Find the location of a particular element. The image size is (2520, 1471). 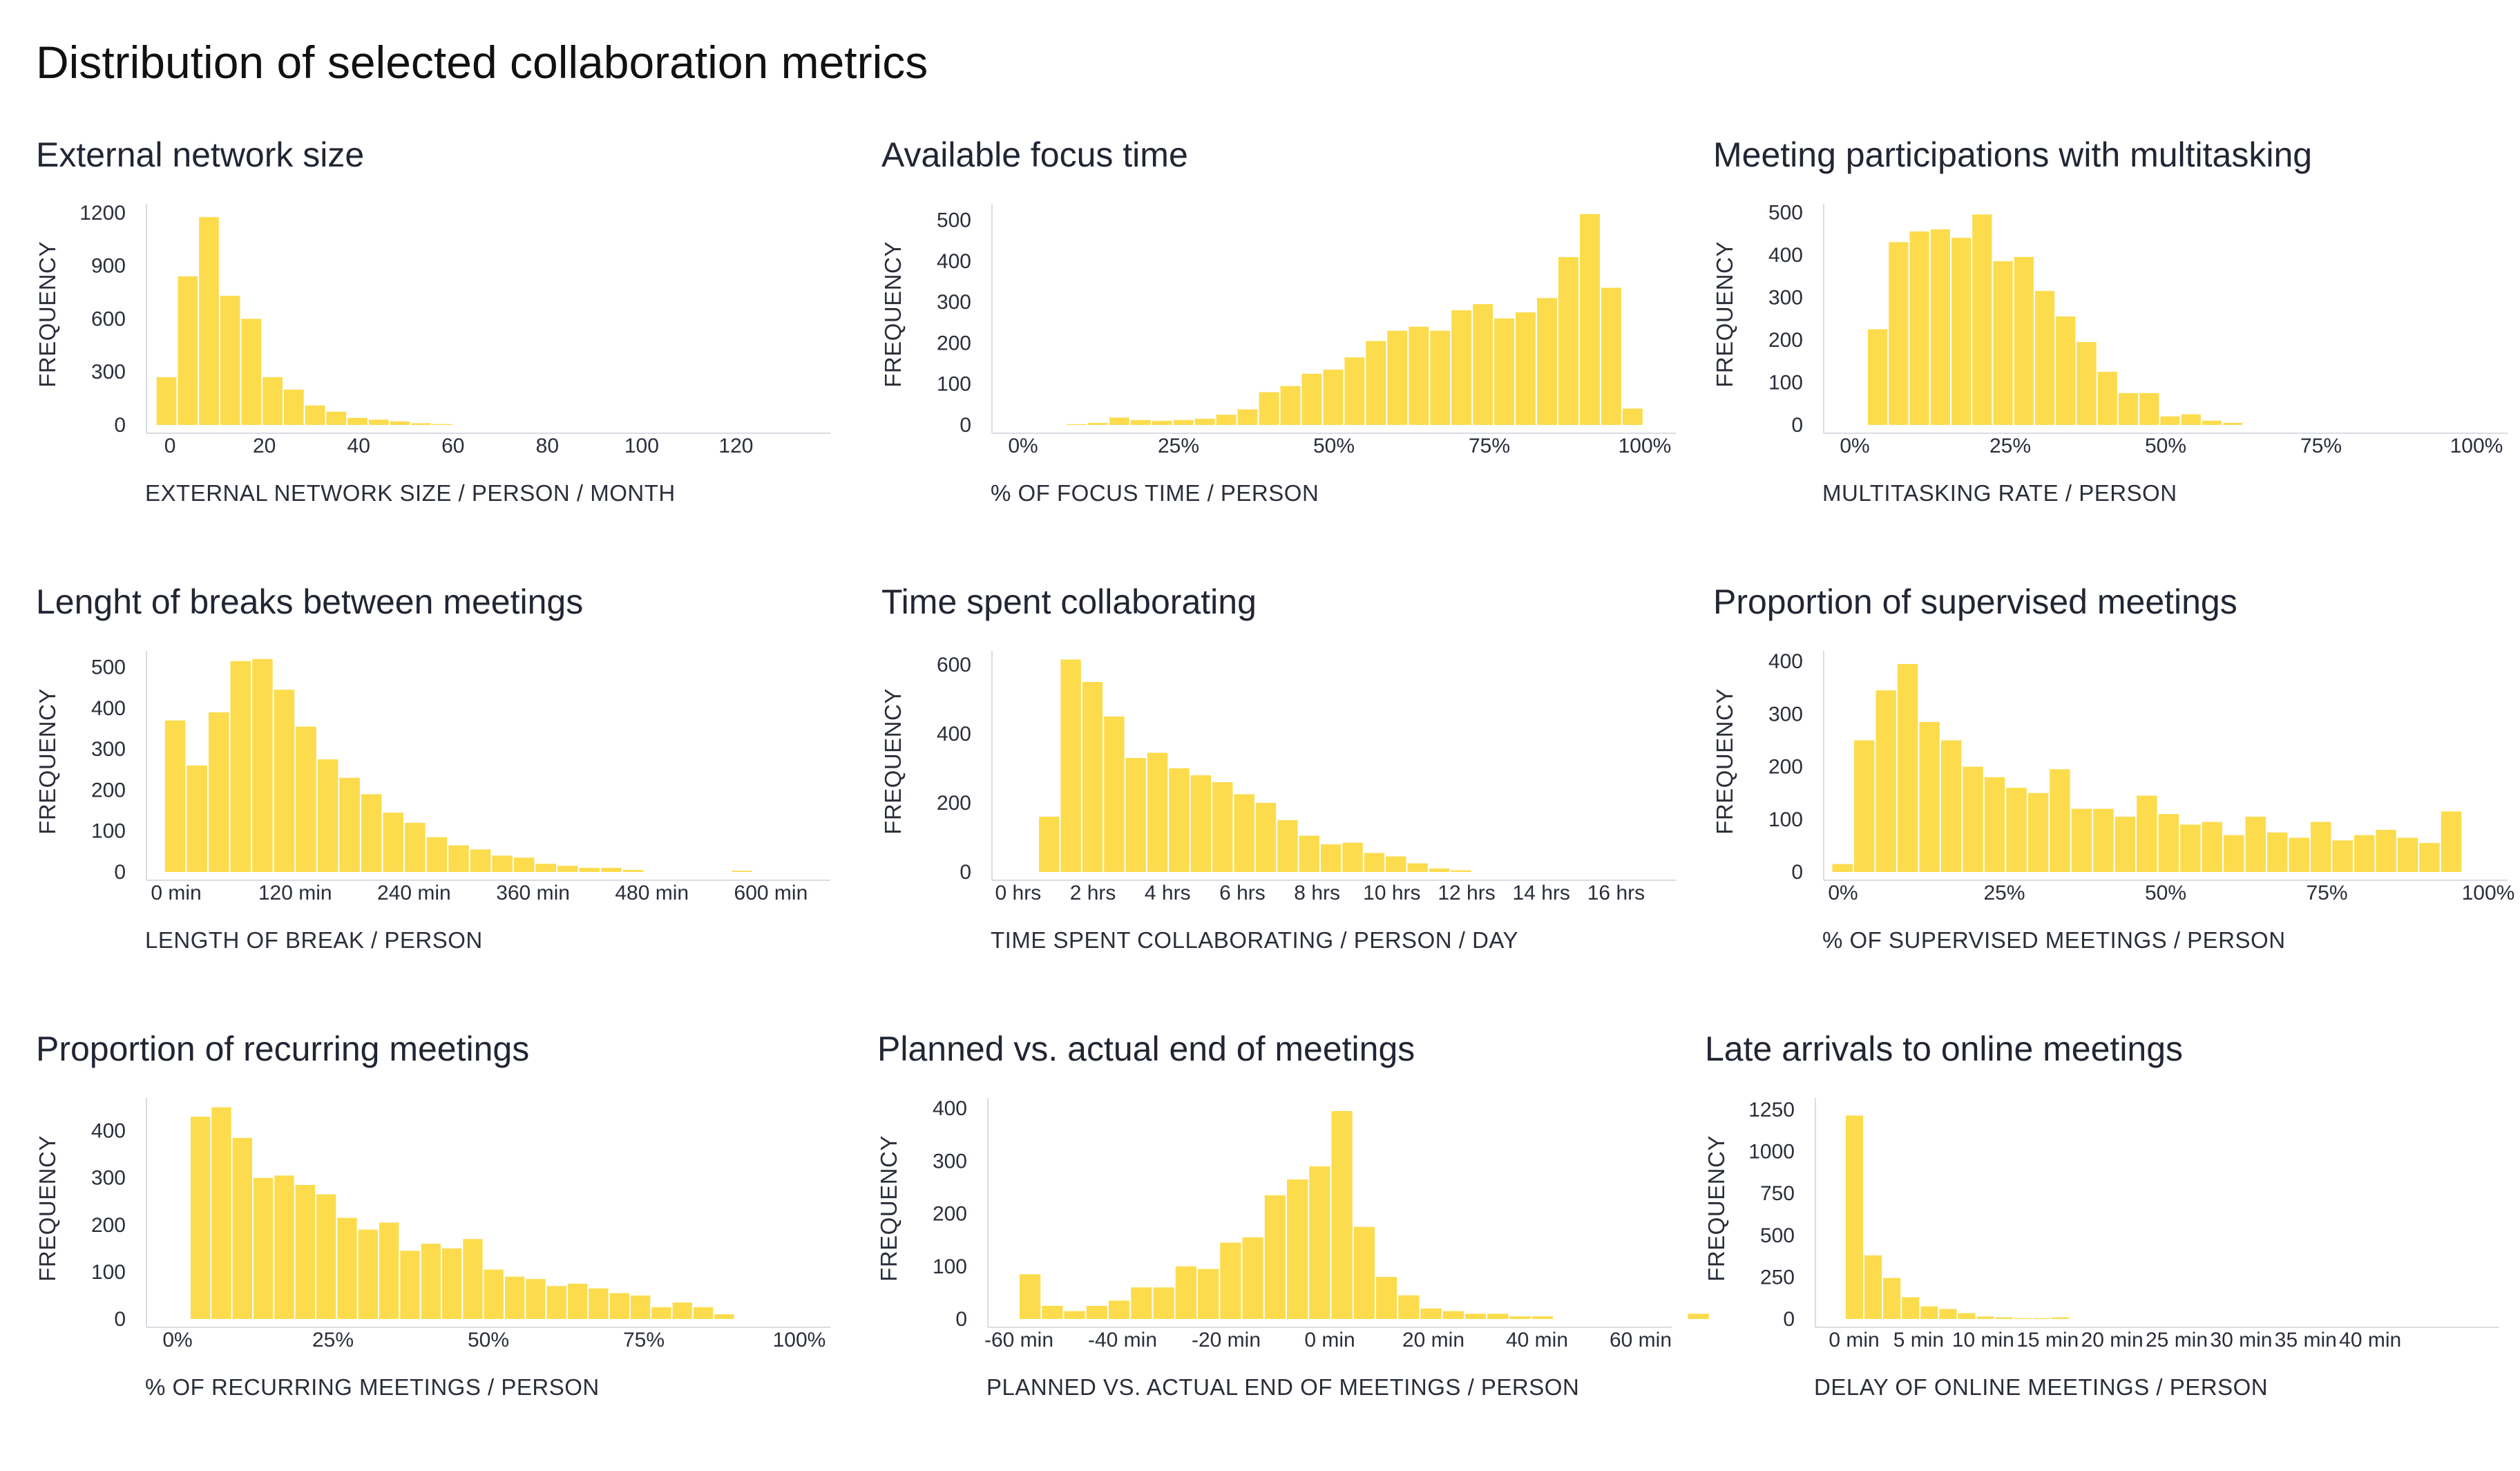

x-tick-label: 120 min is located at coordinates (295, 893).